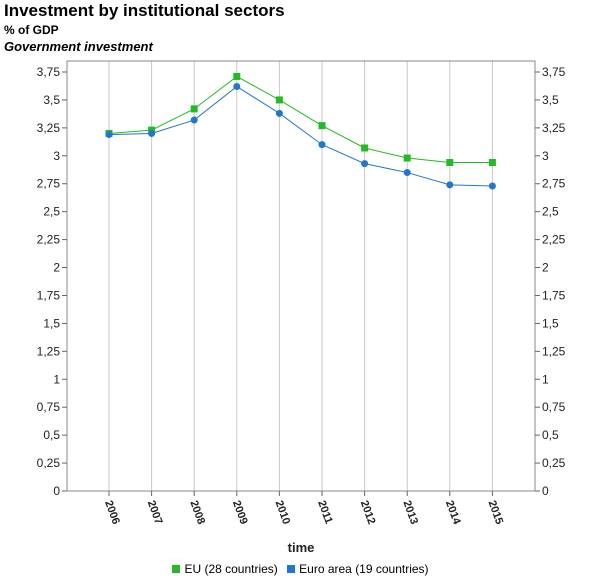 The height and width of the screenshot is (580, 601). Describe the element at coordinates (56, 379) in the screenshot. I see `y-tick-label-left: 1` at that location.